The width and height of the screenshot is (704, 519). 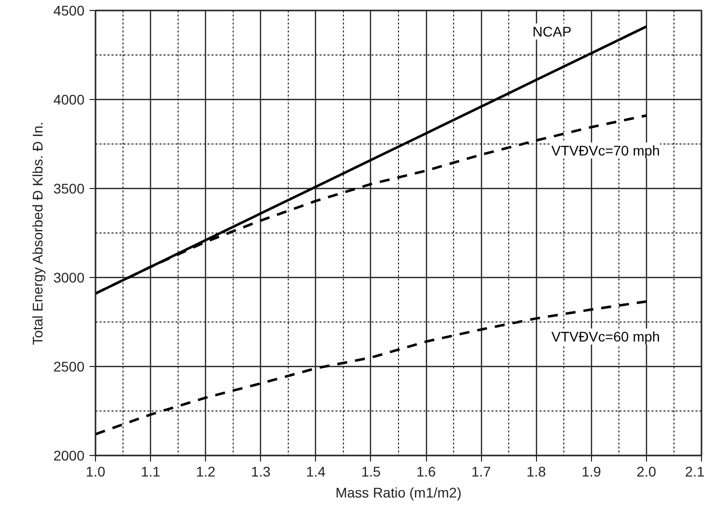 What do you see at coordinates (96, 472) in the screenshot?
I see `x-tick-label: 1.0` at bounding box center [96, 472].